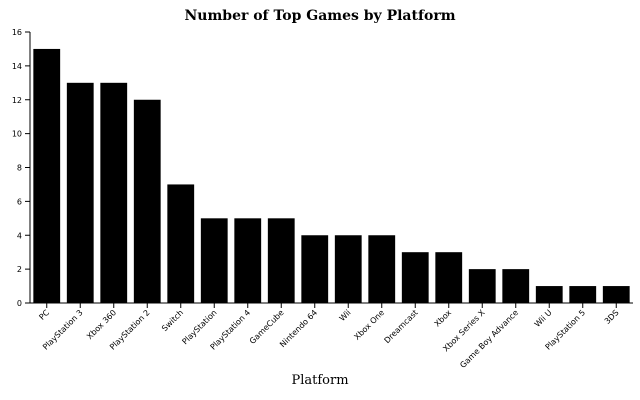 This screenshot has width=640, height=400. I want to click on y-tick-label: 16, so click(17, 32).